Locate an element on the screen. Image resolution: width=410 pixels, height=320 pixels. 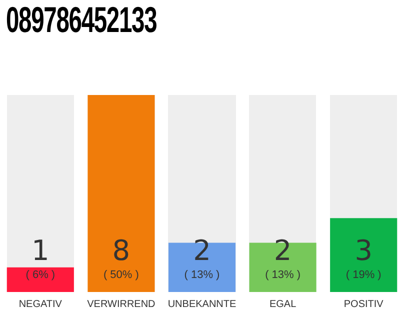
data-label: 8 ( 50% ) is located at coordinates (121, 257).